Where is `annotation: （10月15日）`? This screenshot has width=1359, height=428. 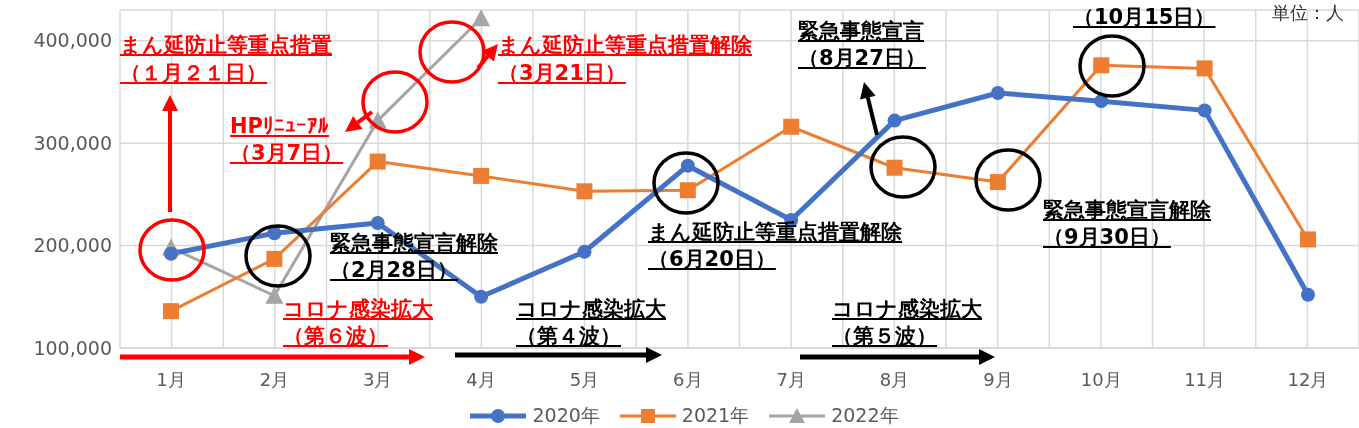 annotation: （10月15日） is located at coordinates (1144, 17).